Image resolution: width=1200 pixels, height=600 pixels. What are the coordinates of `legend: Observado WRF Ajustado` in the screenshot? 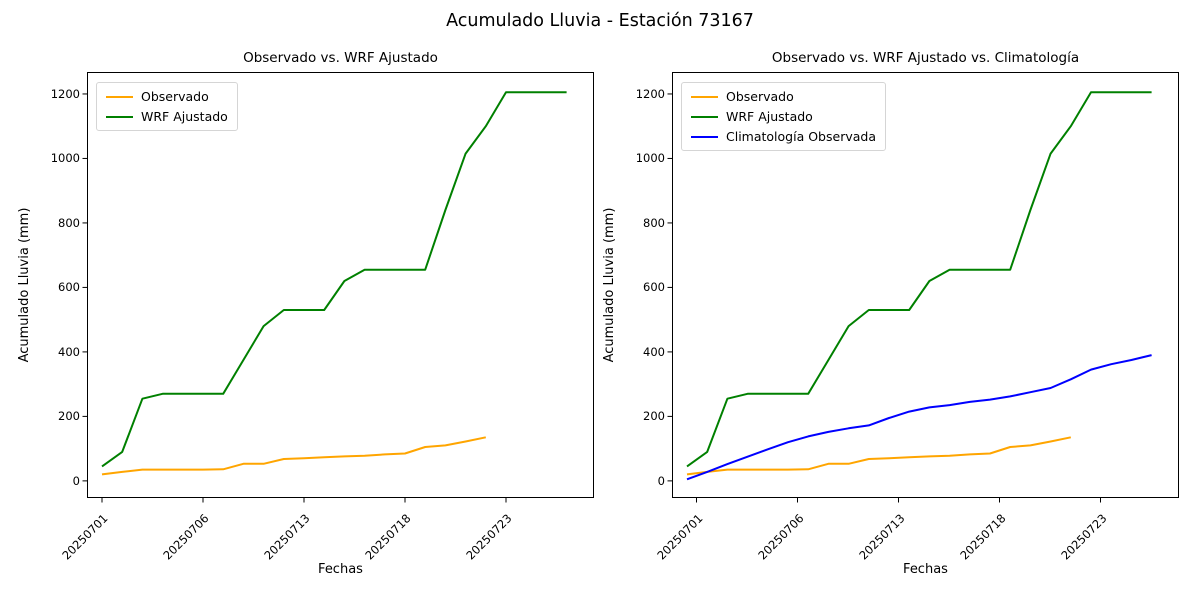 It's located at (167, 106).